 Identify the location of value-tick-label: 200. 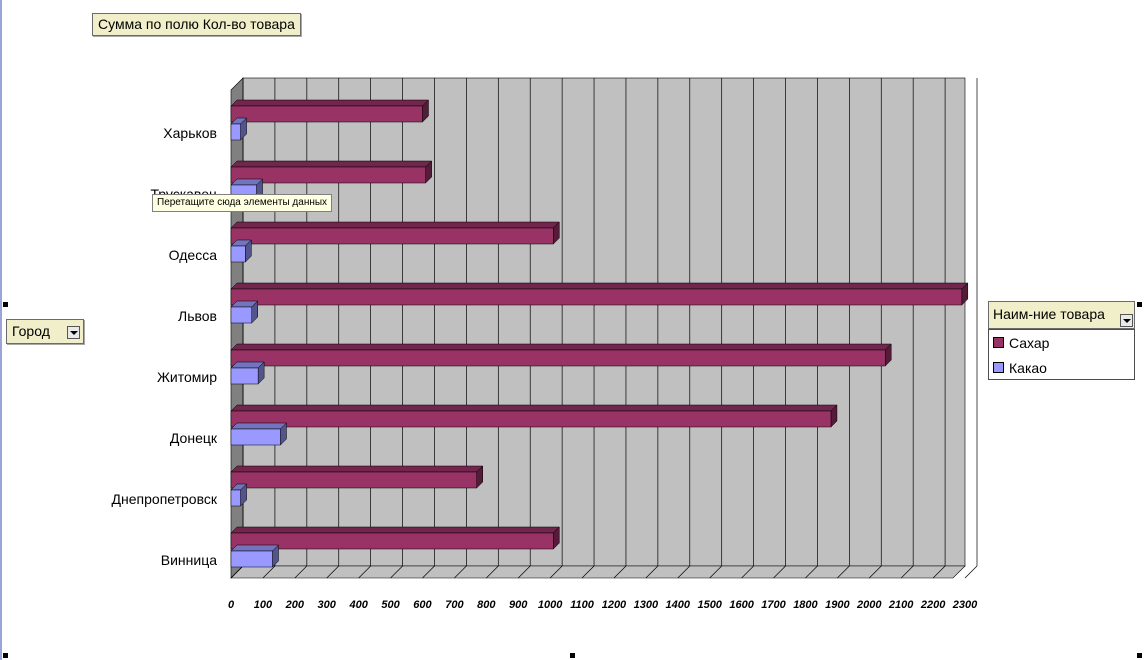
(295, 605).